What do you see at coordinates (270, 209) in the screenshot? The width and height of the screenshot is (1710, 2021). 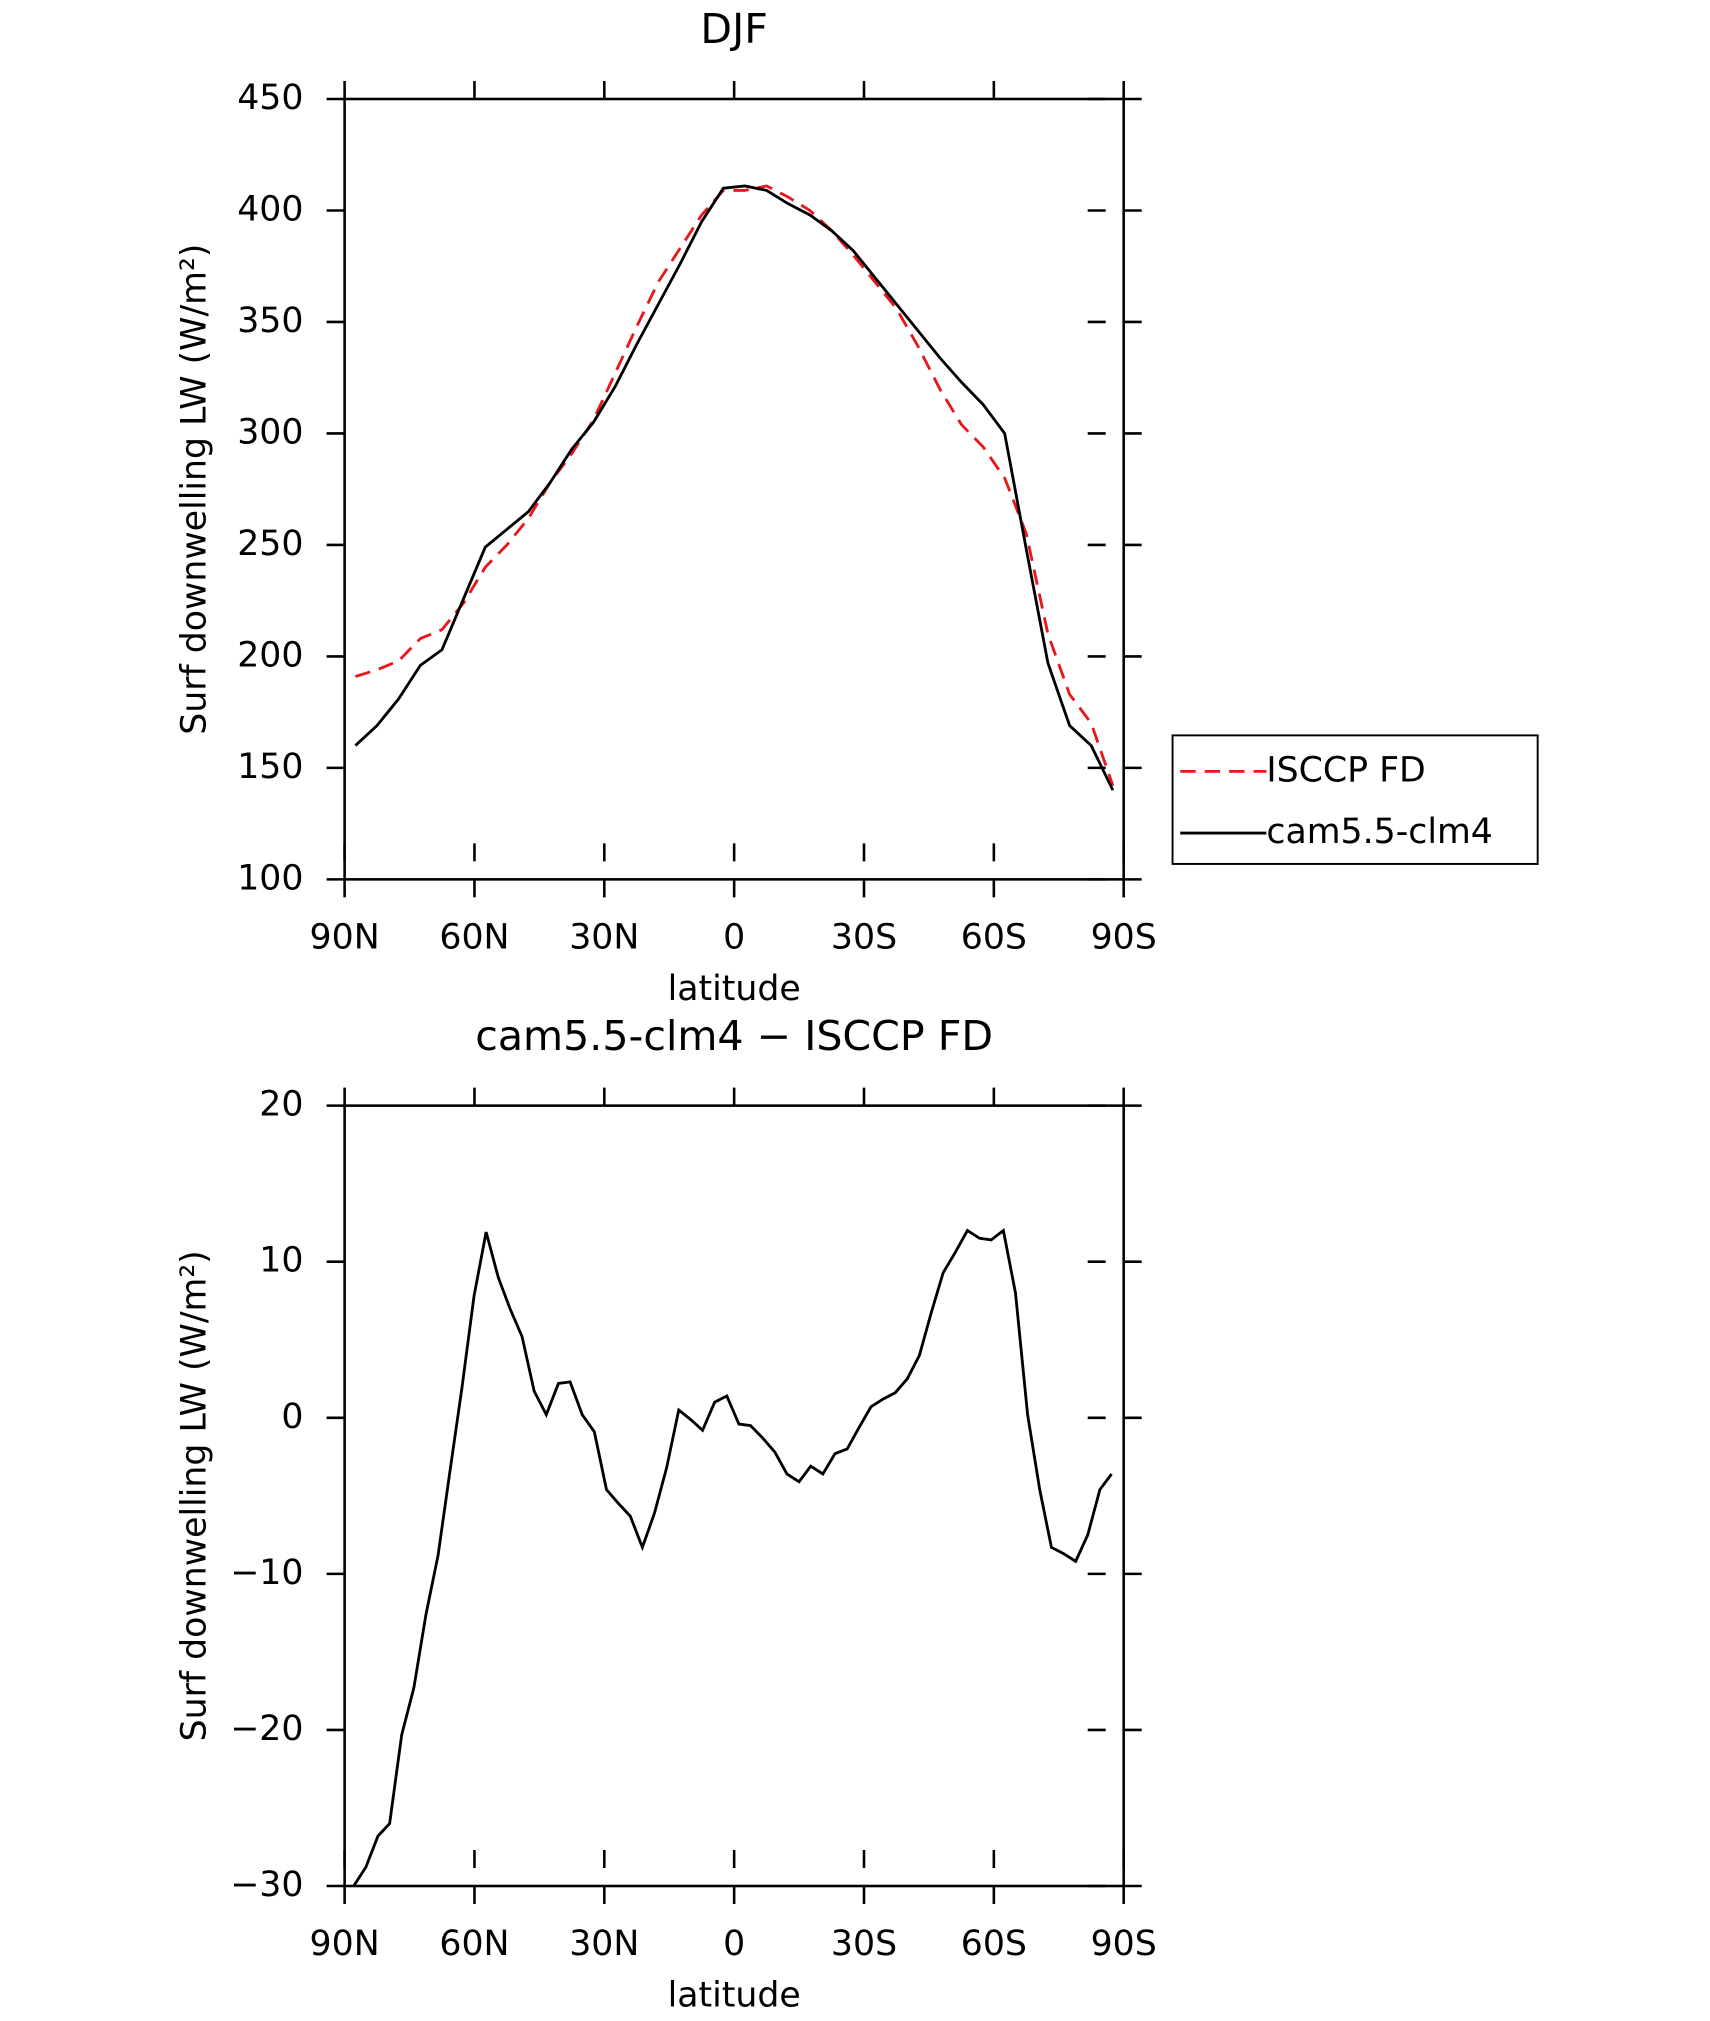 I see `y-tick-label: 400` at bounding box center [270, 209].